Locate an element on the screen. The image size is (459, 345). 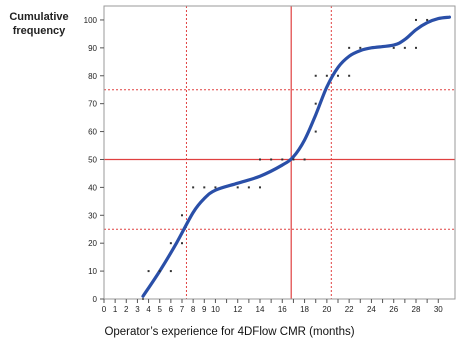
x-tick-label: 4 is located at coordinates (148, 309).